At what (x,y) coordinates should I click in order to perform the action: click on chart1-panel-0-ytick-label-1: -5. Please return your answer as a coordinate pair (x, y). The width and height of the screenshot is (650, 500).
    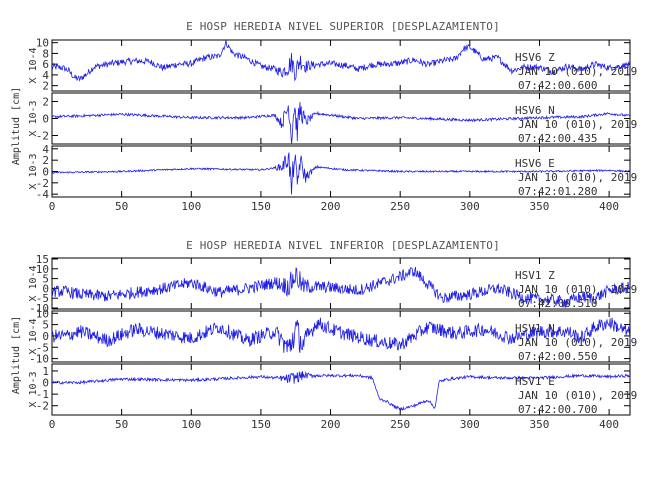
    Looking at the image, I should click on (42, 298).